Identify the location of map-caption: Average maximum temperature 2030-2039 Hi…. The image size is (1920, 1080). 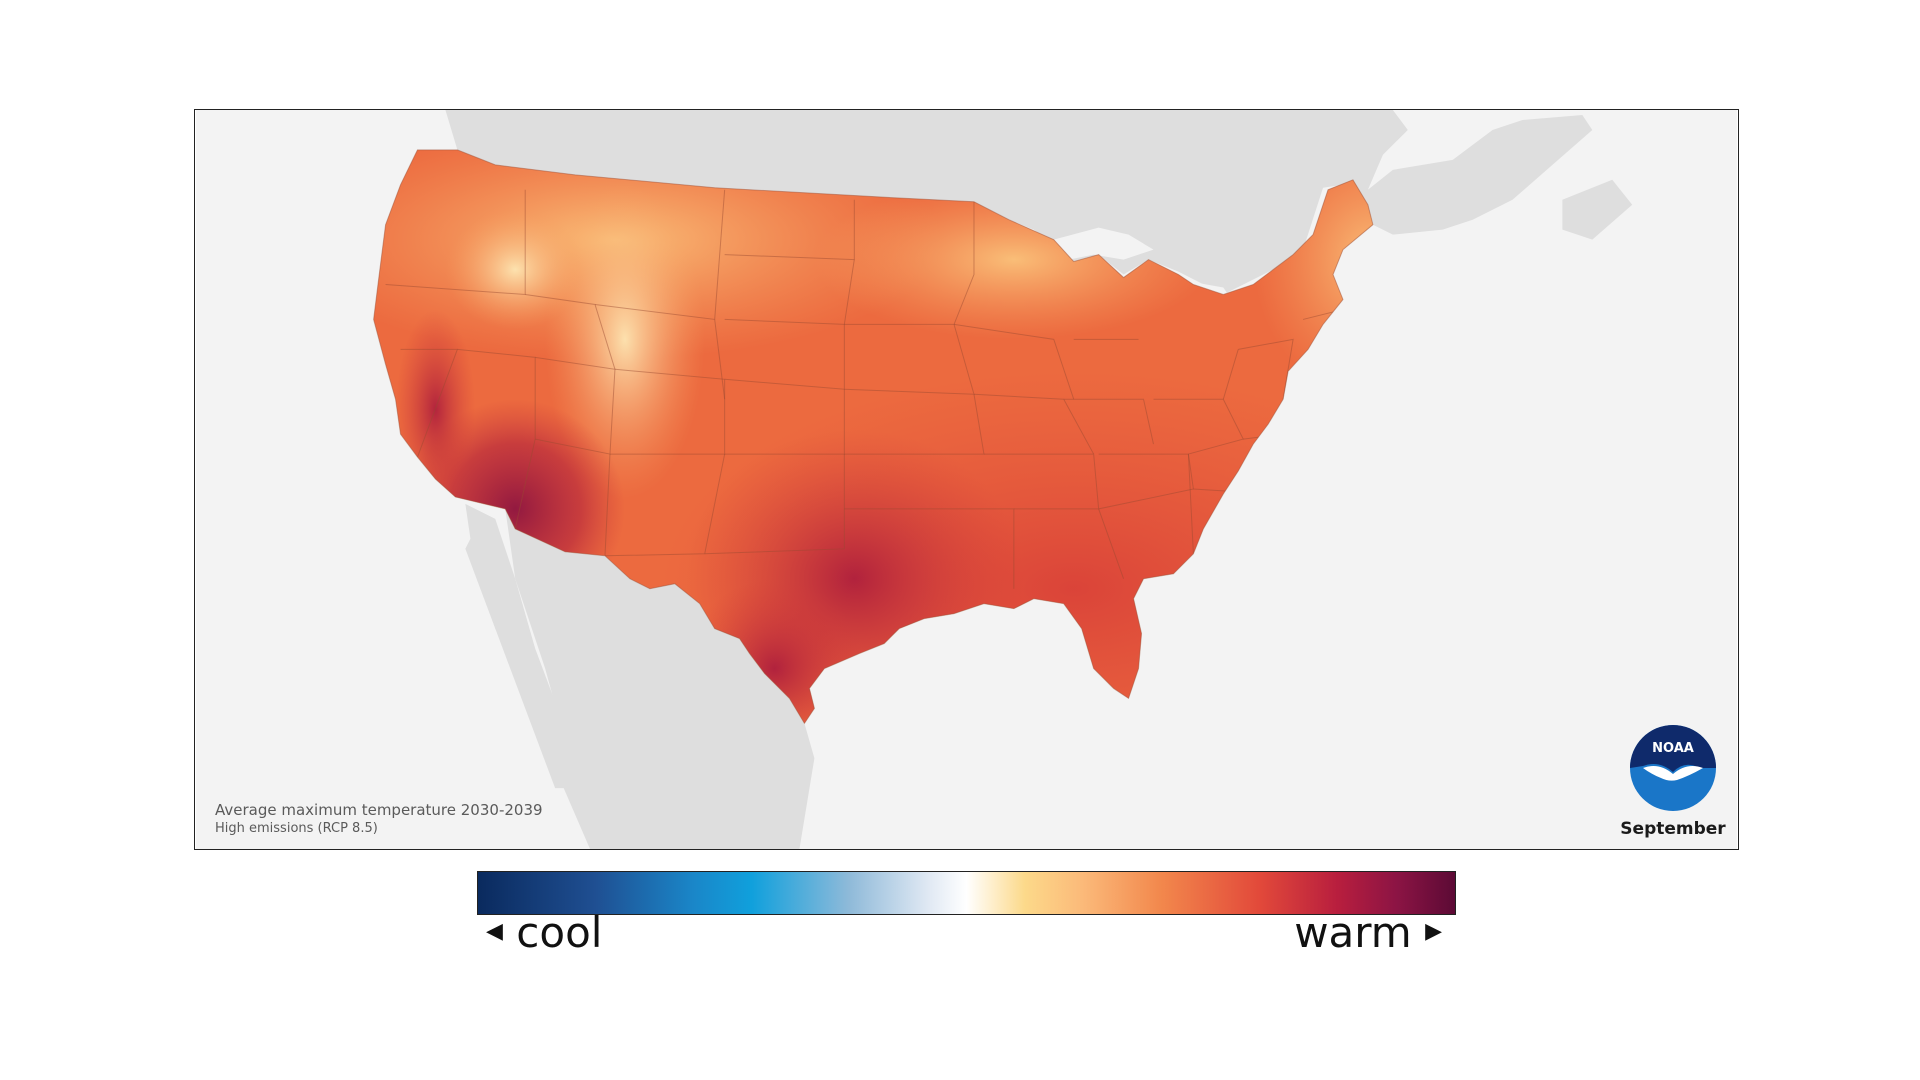
(379, 819).